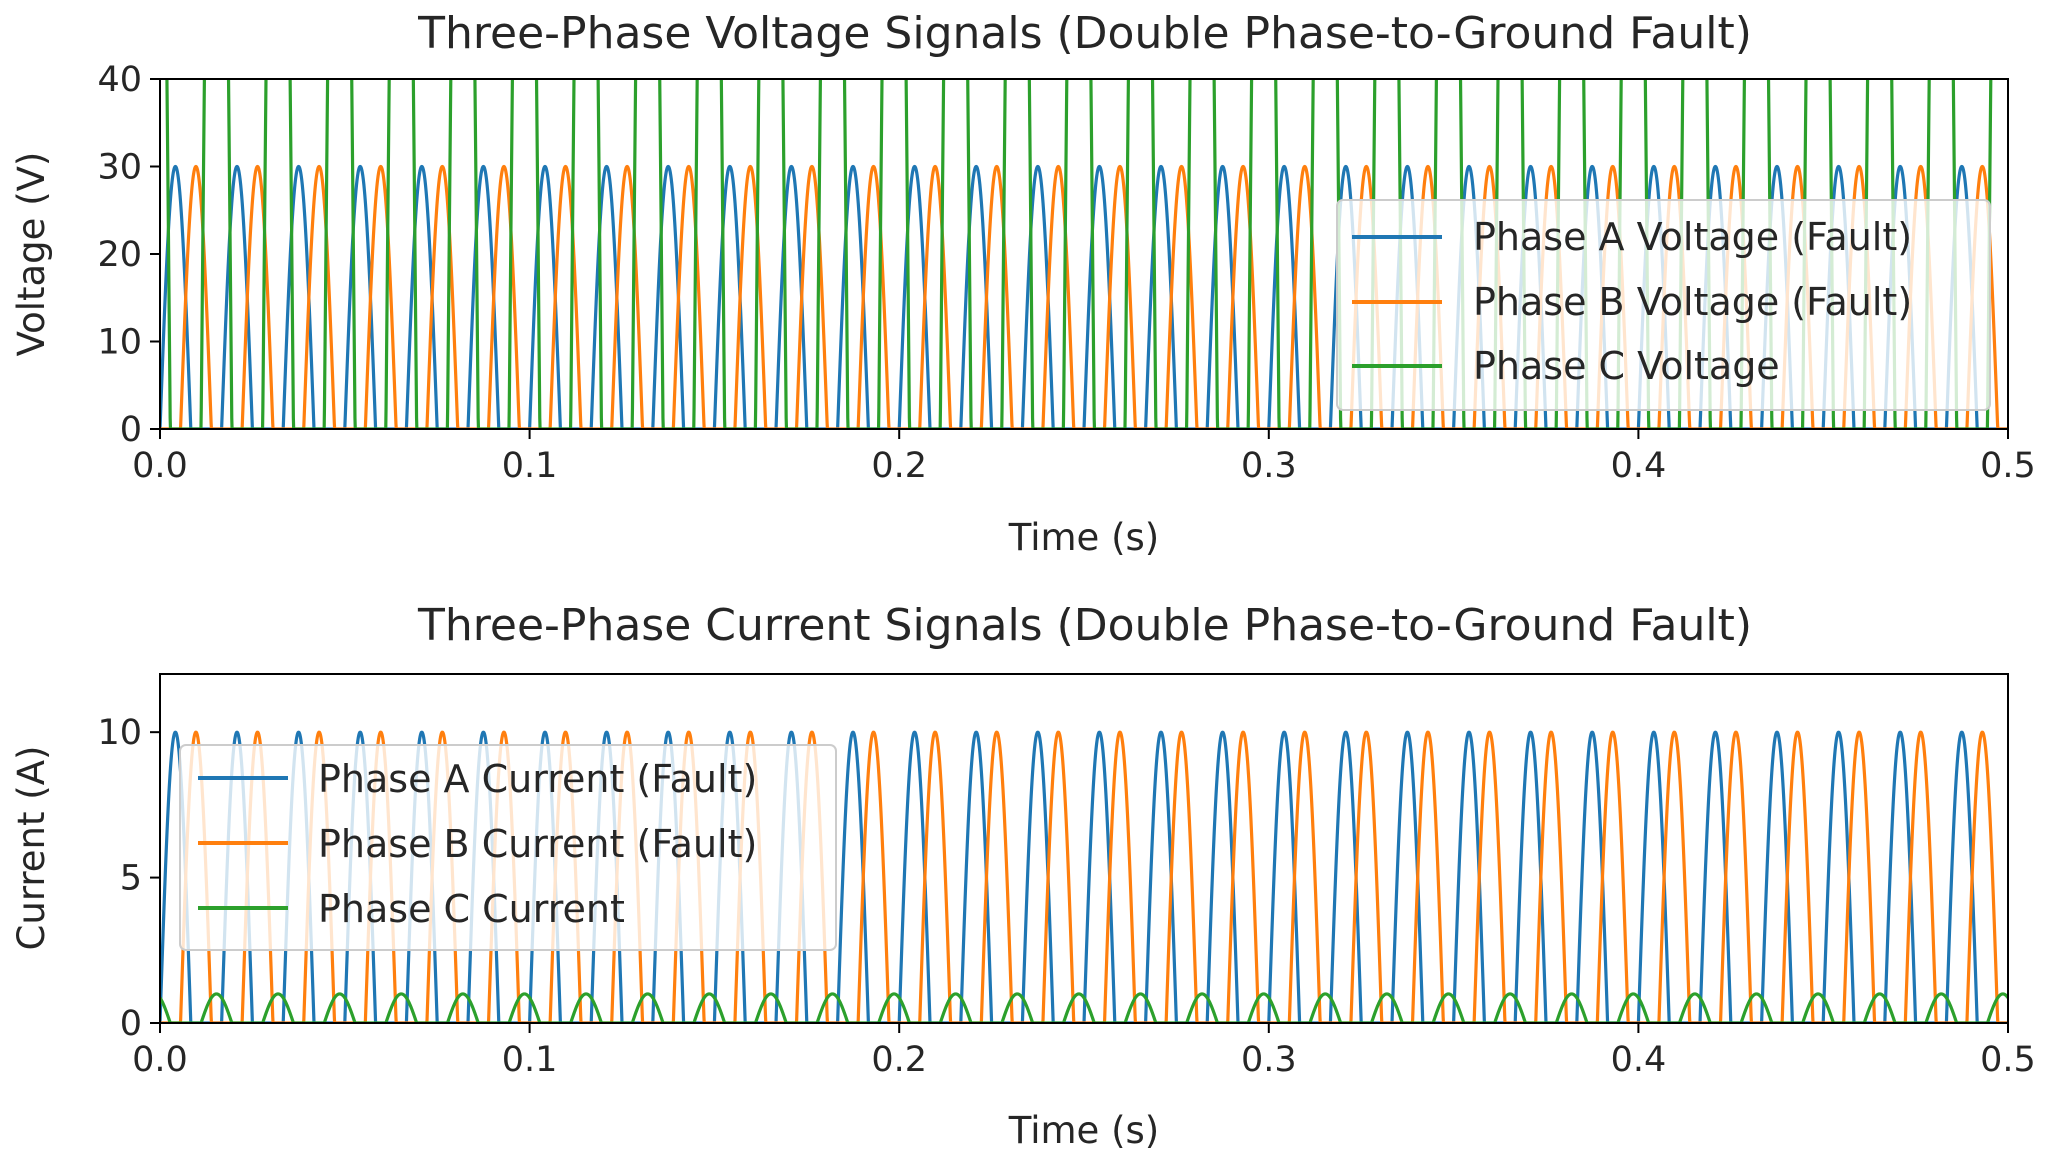 This screenshot has height=1165, width=2054. Describe the element at coordinates (160, 1060) in the screenshot. I see `current-x-tick-label: 0.0` at that location.